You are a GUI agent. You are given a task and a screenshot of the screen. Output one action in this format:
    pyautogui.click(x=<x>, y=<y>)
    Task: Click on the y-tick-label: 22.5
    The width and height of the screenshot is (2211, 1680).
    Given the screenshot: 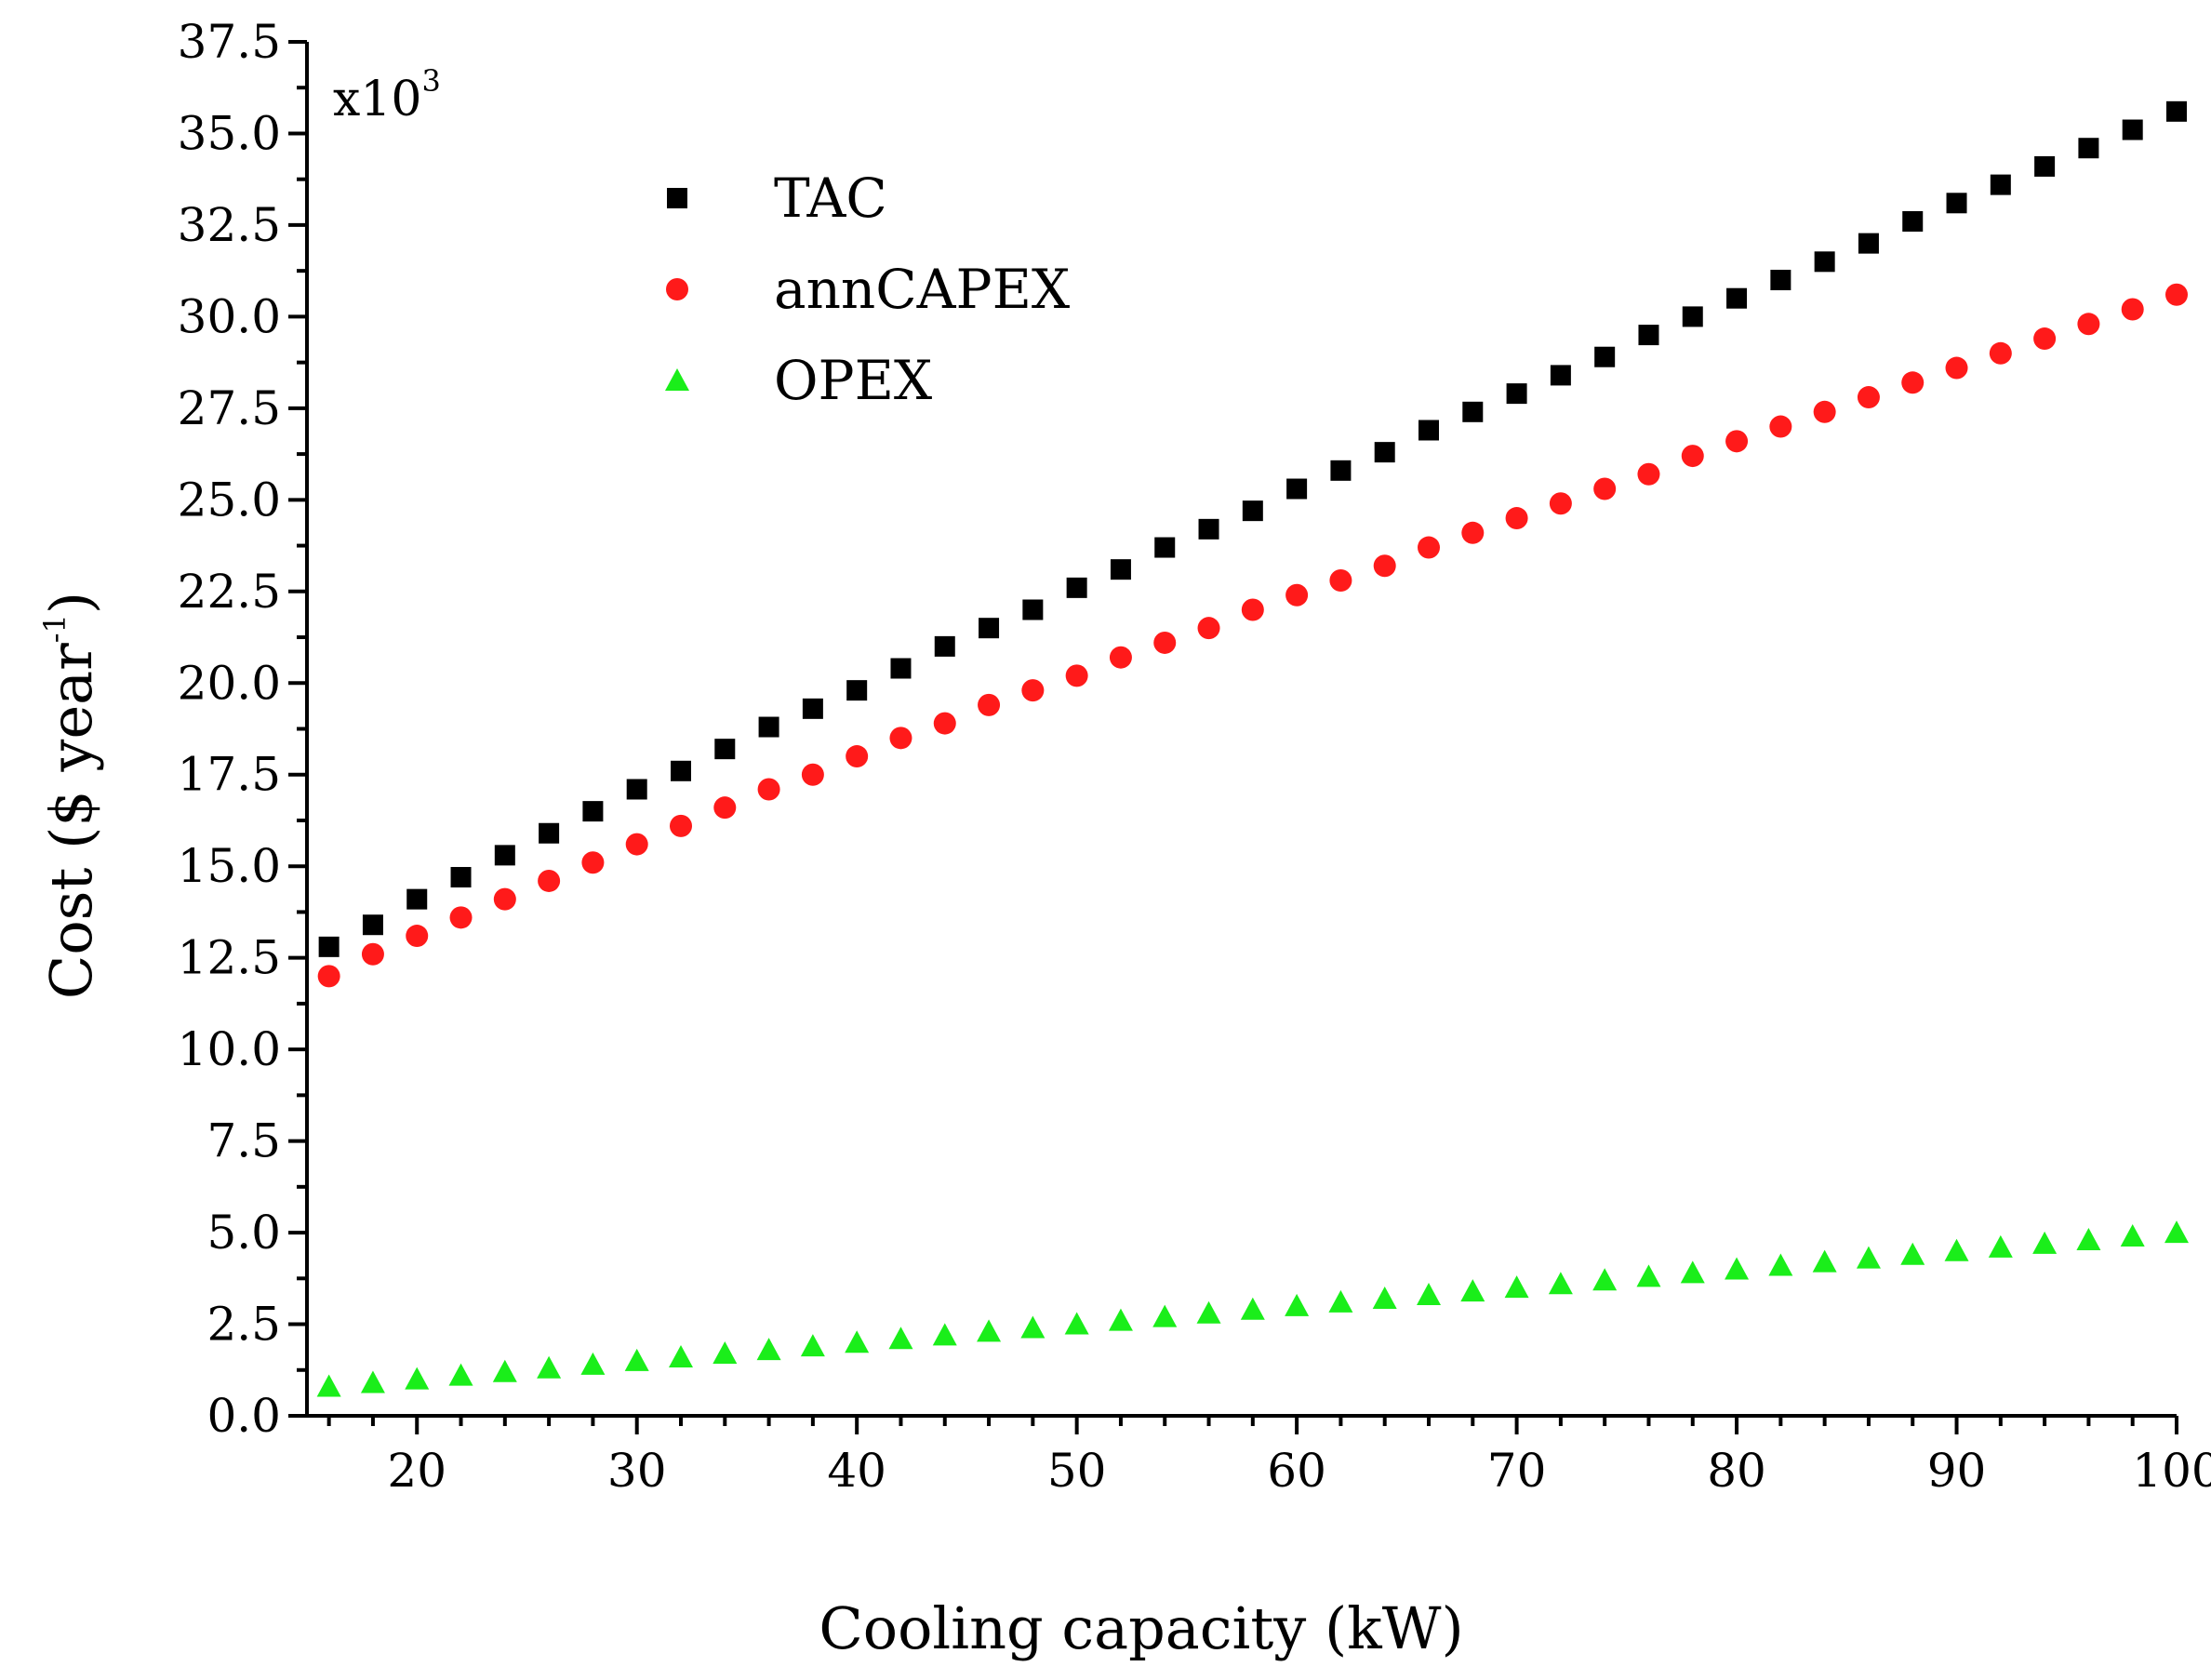 What is the action you would take?
    pyautogui.click(x=229, y=592)
    